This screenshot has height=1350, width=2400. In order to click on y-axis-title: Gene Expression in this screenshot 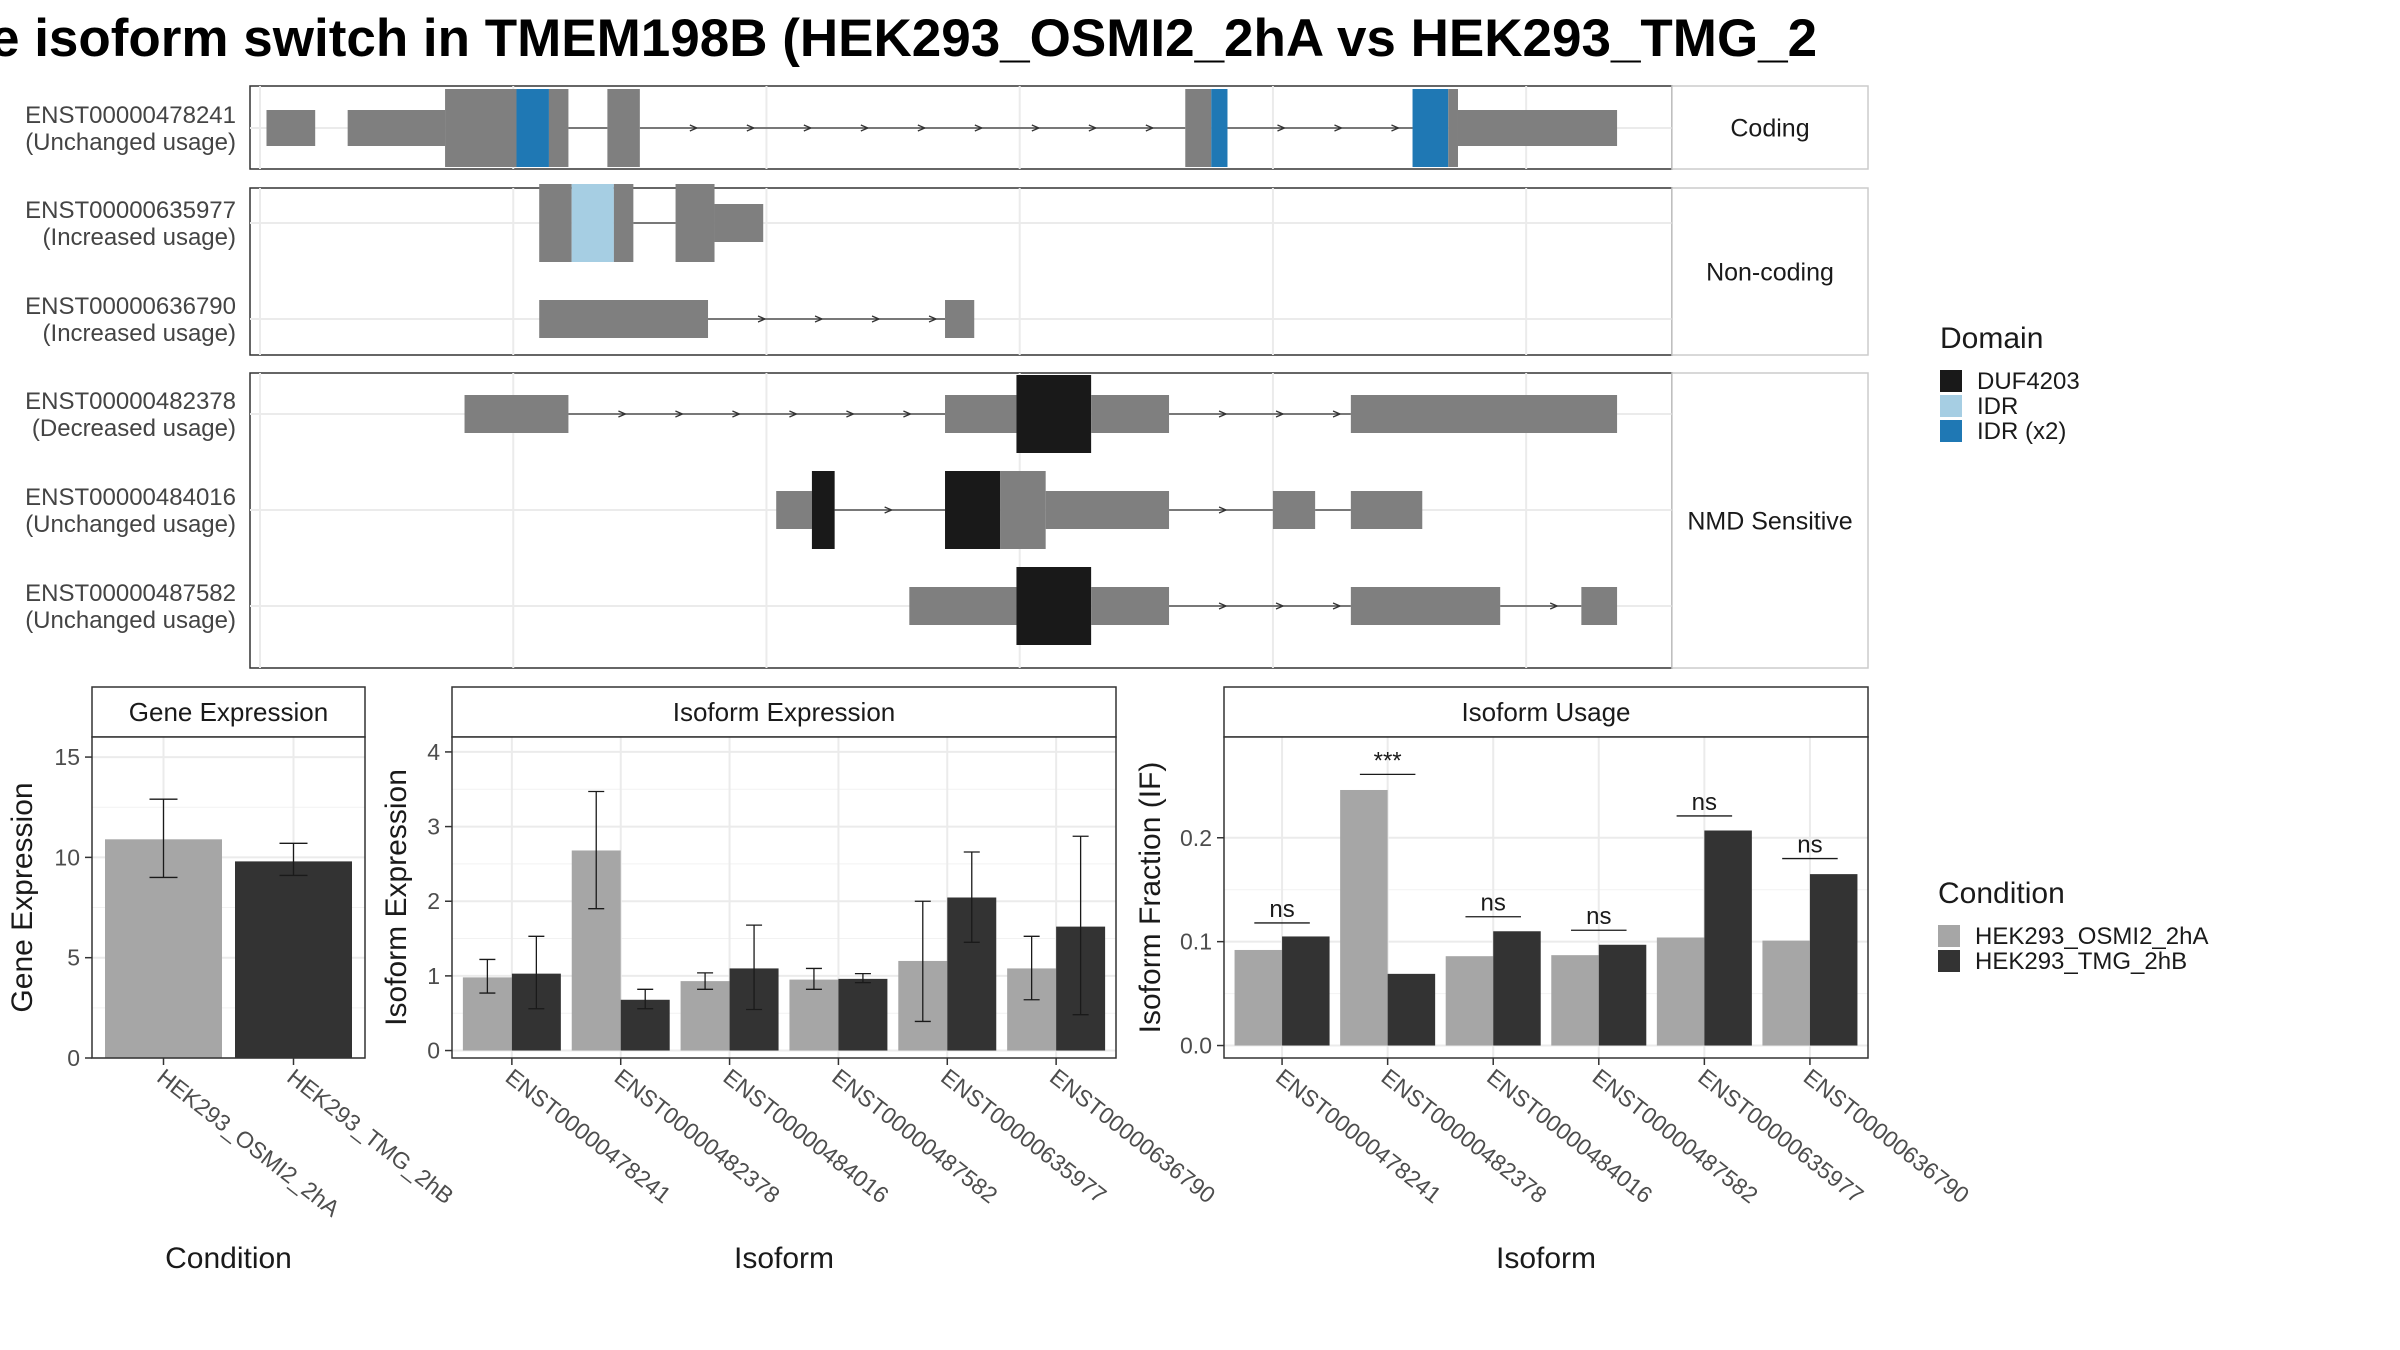, I will do `click(22, 897)`.